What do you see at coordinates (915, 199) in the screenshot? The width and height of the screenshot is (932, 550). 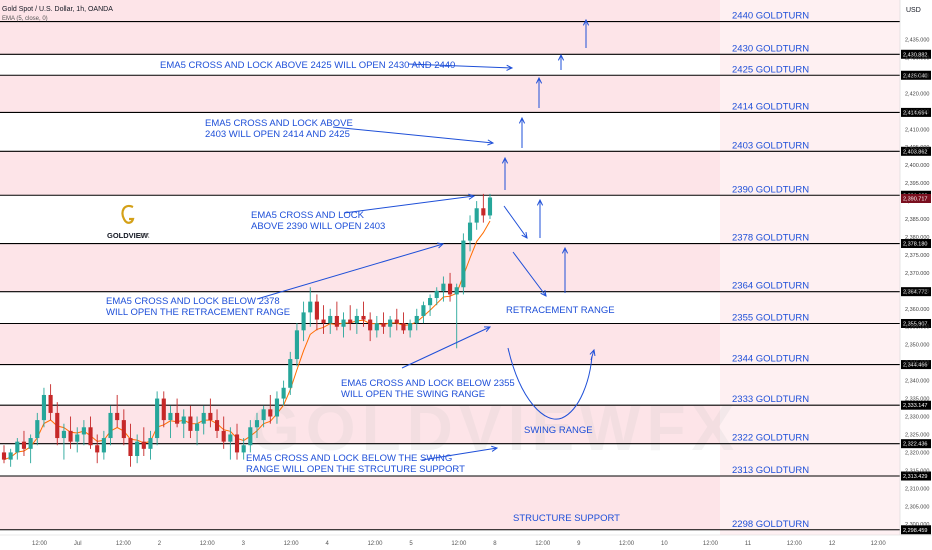 I see `current-price-tag-text: 2,390.717` at bounding box center [915, 199].